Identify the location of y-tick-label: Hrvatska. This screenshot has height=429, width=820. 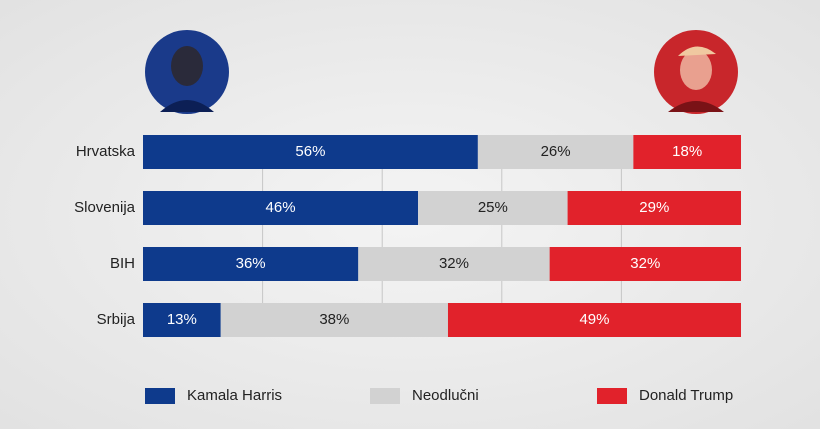
(106, 151).